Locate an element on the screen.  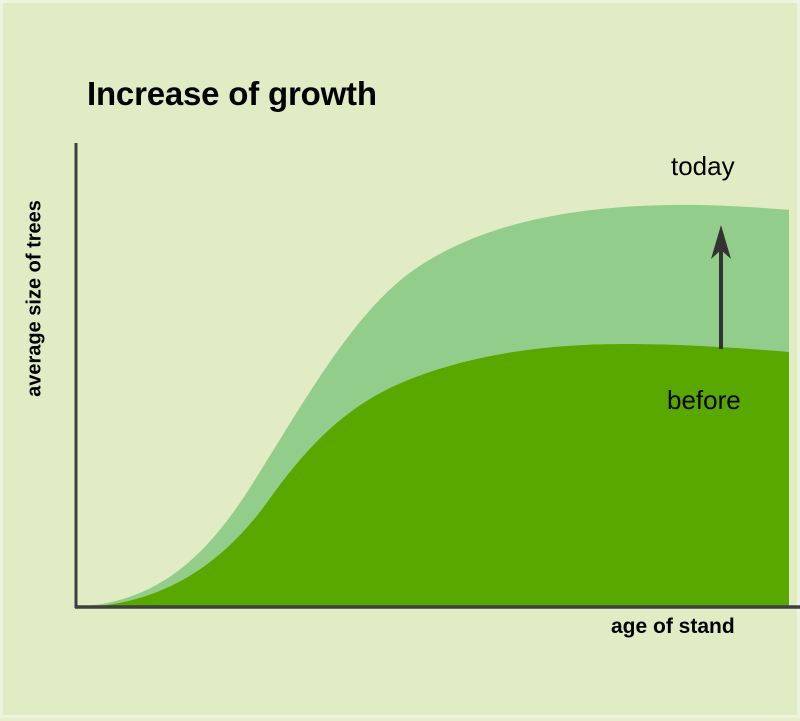
increase-arrow is located at coordinates (721, 287).